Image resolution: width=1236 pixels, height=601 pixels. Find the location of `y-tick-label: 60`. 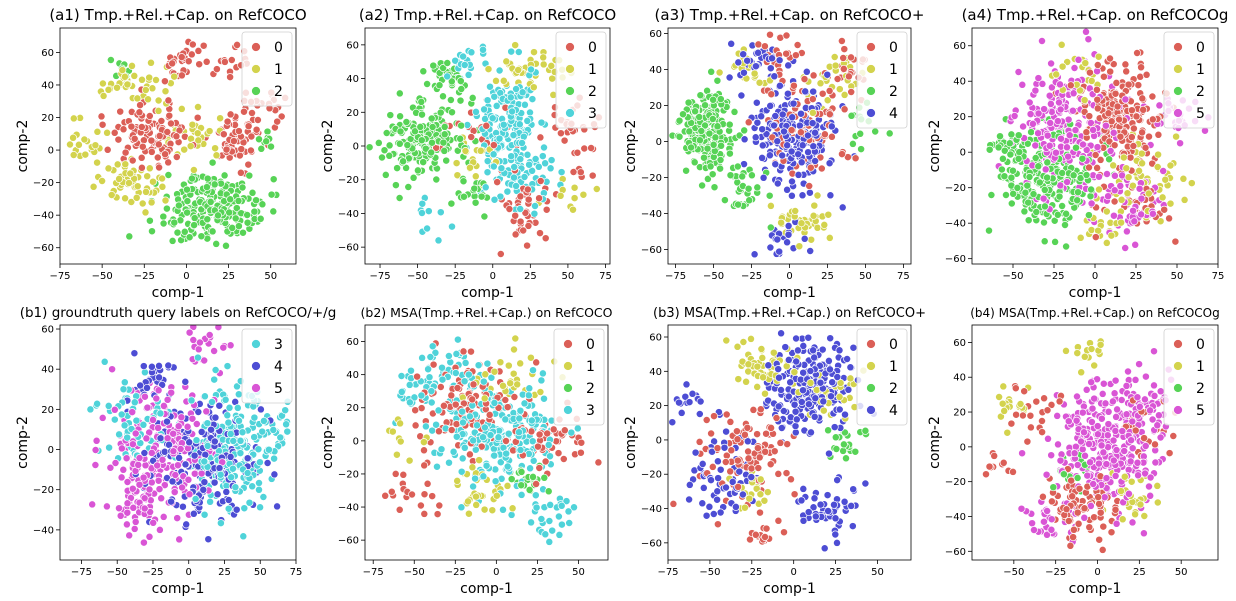

y-tick-label: 60 is located at coordinates (959, 46).